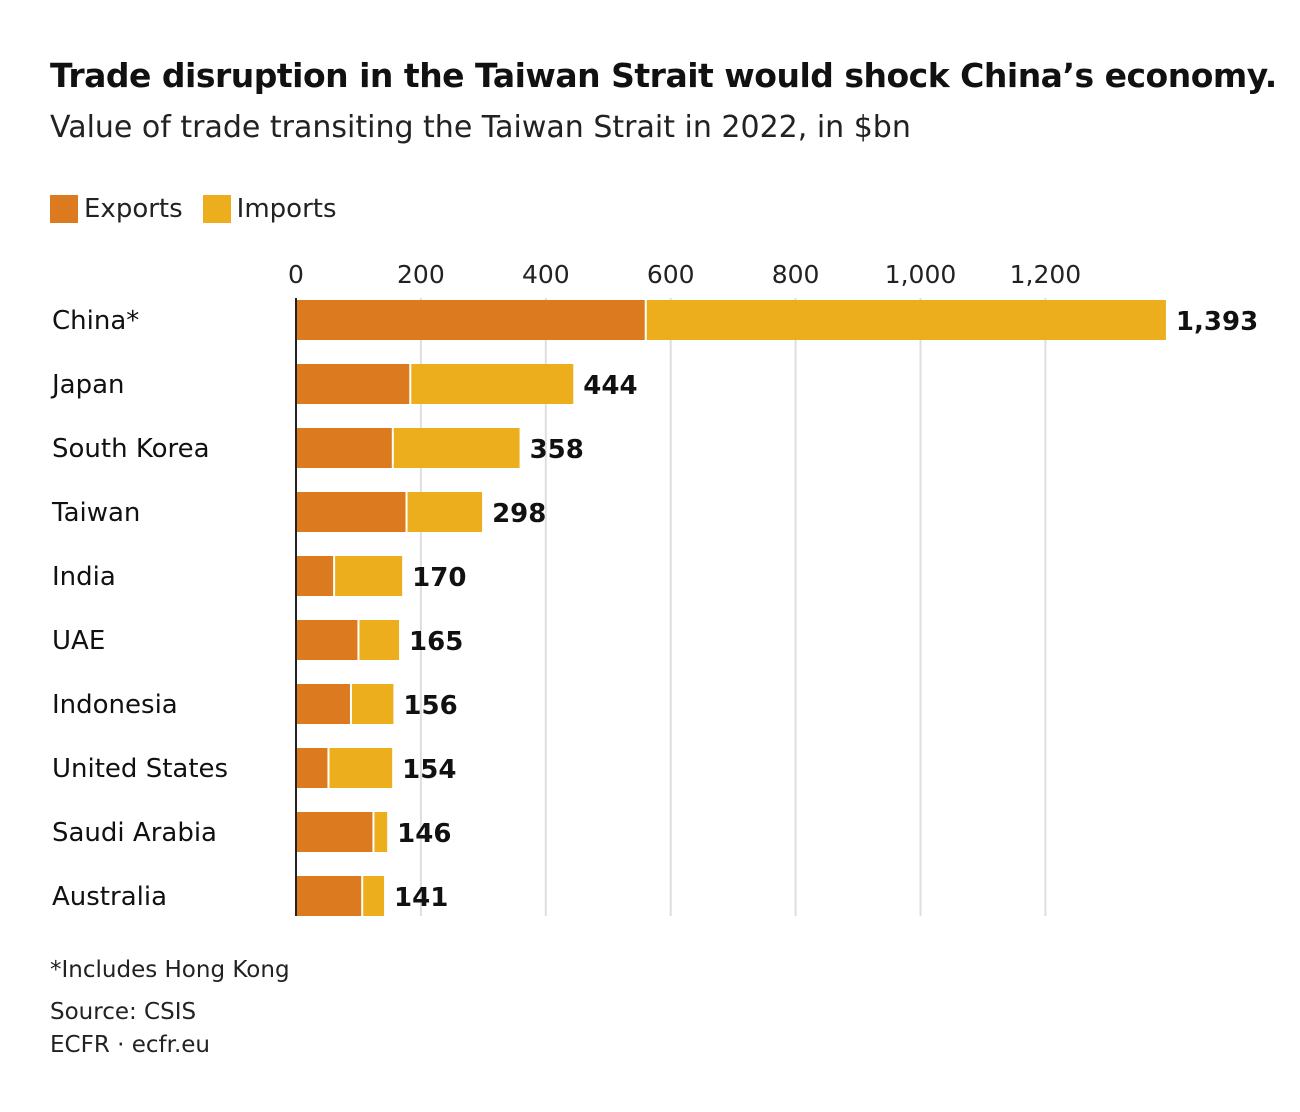  What do you see at coordinates (115, 705) in the screenshot?
I see `category-label-indonesia: Indonesia` at bounding box center [115, 705].